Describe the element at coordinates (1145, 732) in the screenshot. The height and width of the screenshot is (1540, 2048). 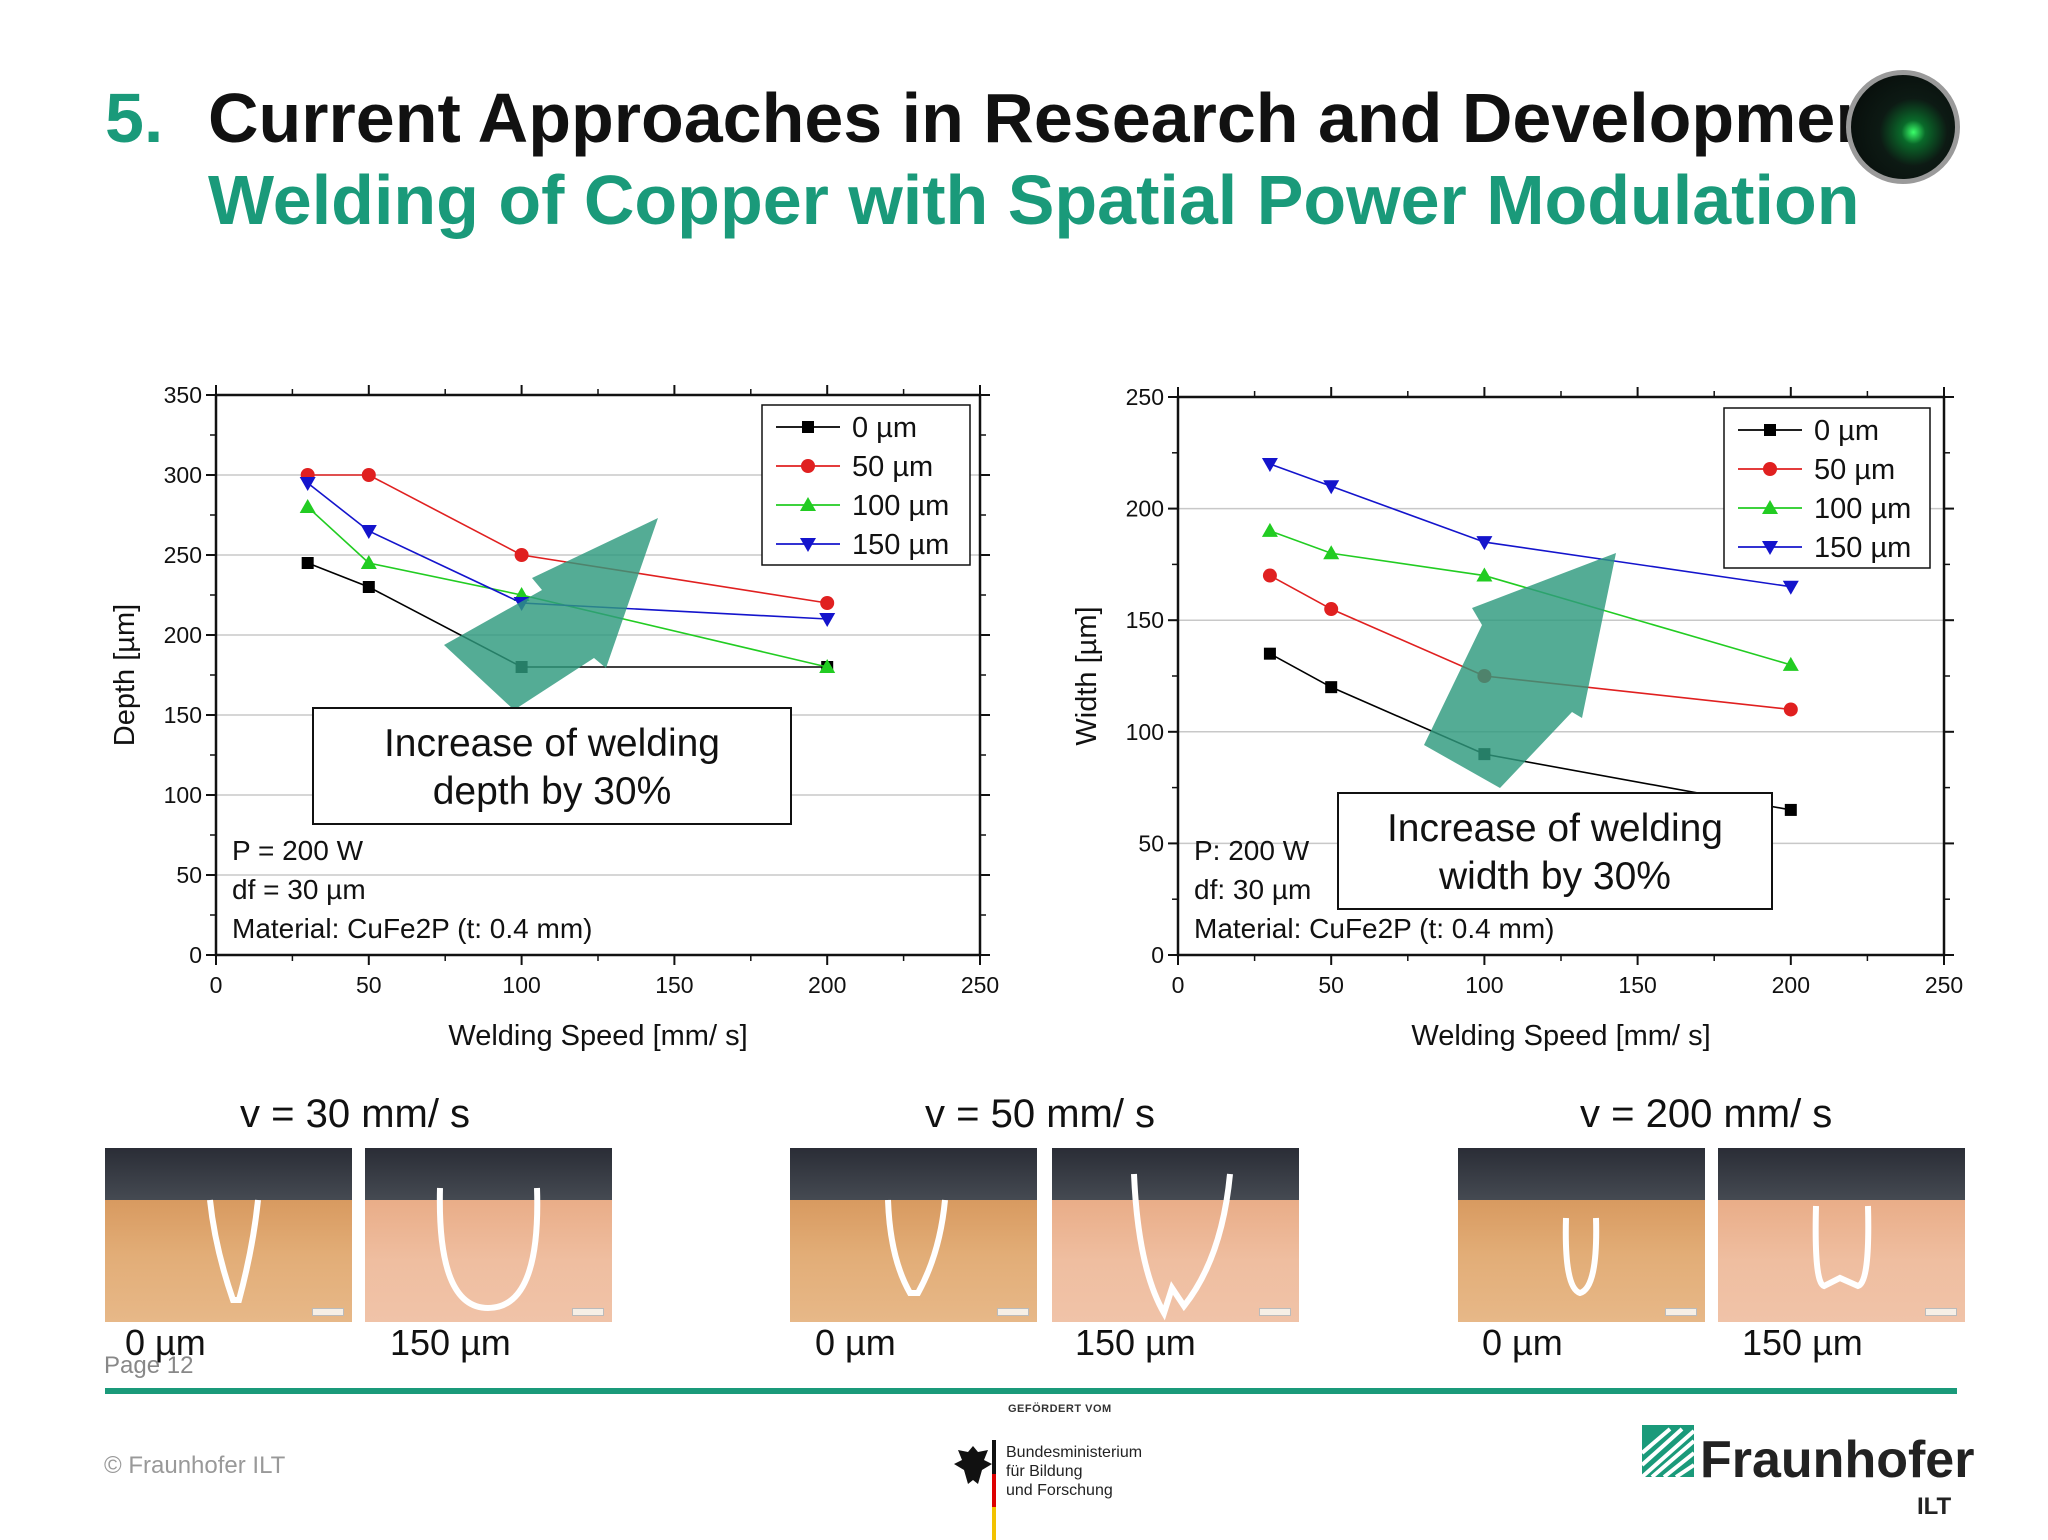
I see `y-tick-label: 100` at that location.